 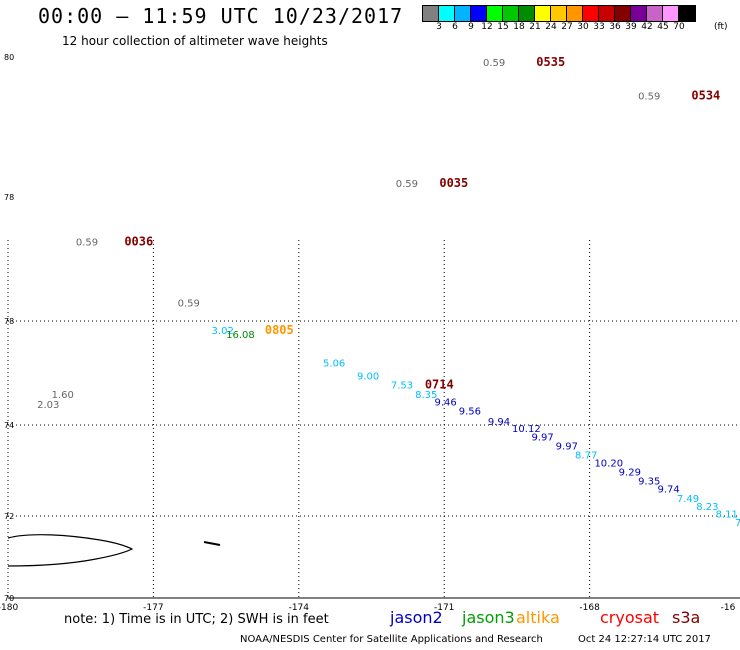 I want to click on wave-height-value: 2.03, so click(x=48, y=405).